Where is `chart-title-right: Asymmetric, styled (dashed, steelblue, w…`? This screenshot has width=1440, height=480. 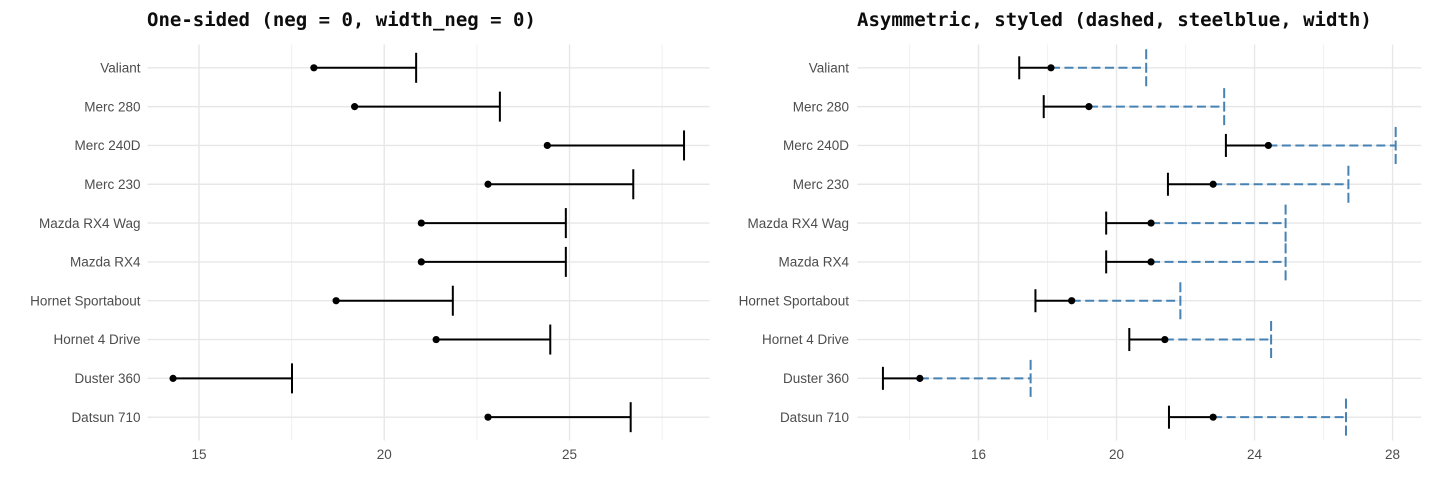 chart-title-right: Asymmetric, styled (dashed, steelblue, w… is located at coordinates (1114, 20).